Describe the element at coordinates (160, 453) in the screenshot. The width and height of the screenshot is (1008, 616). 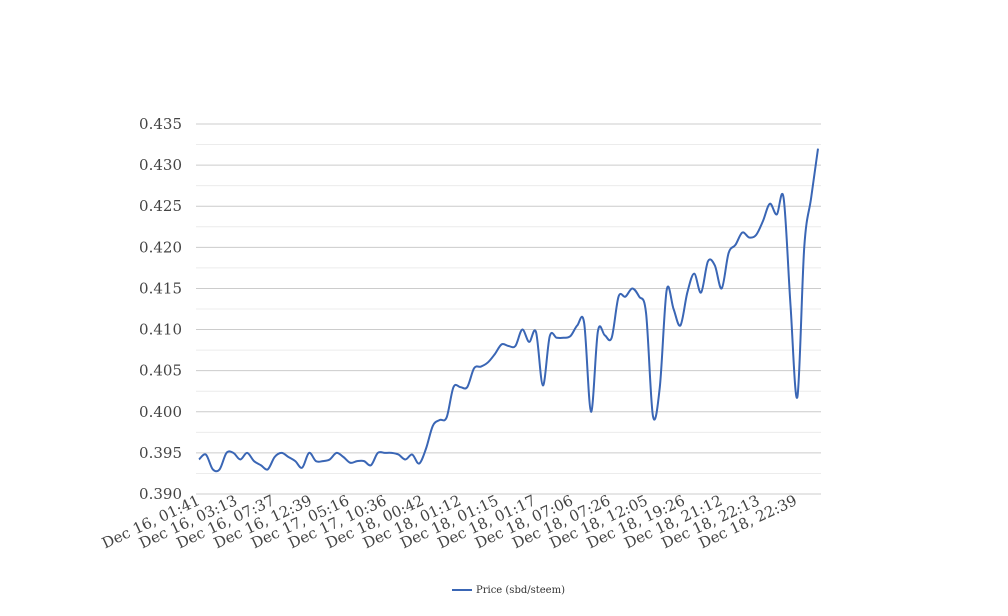
I see `y-tick-label: 0.395` at that location.